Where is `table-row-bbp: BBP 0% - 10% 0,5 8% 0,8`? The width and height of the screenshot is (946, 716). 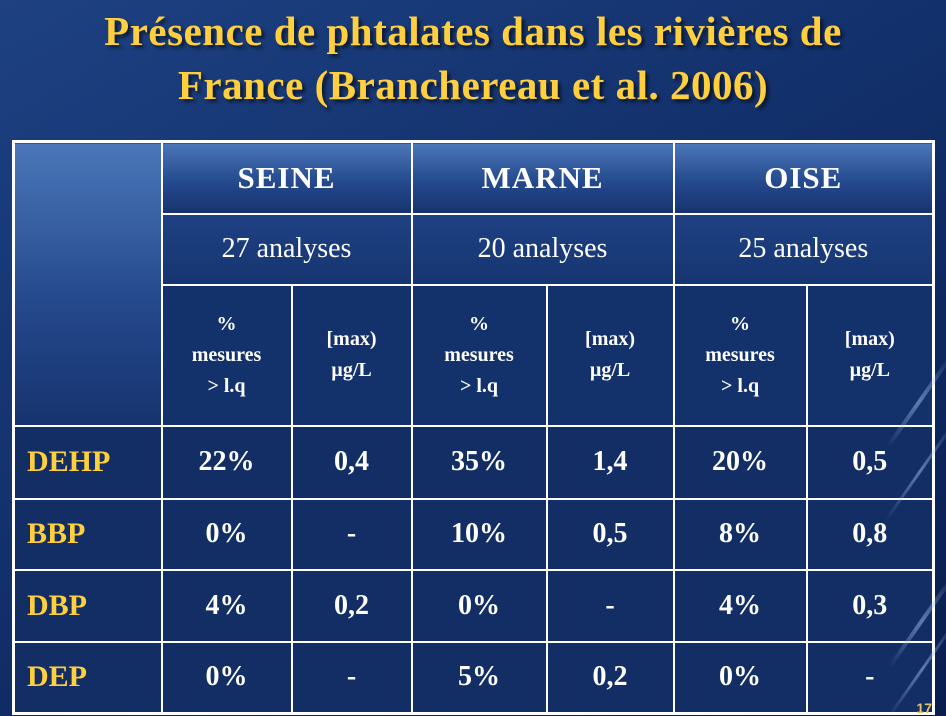
table-row-bbp: BBP 0% - 10% 0,5 8% 0,8 is located at coordinates (473, 534).